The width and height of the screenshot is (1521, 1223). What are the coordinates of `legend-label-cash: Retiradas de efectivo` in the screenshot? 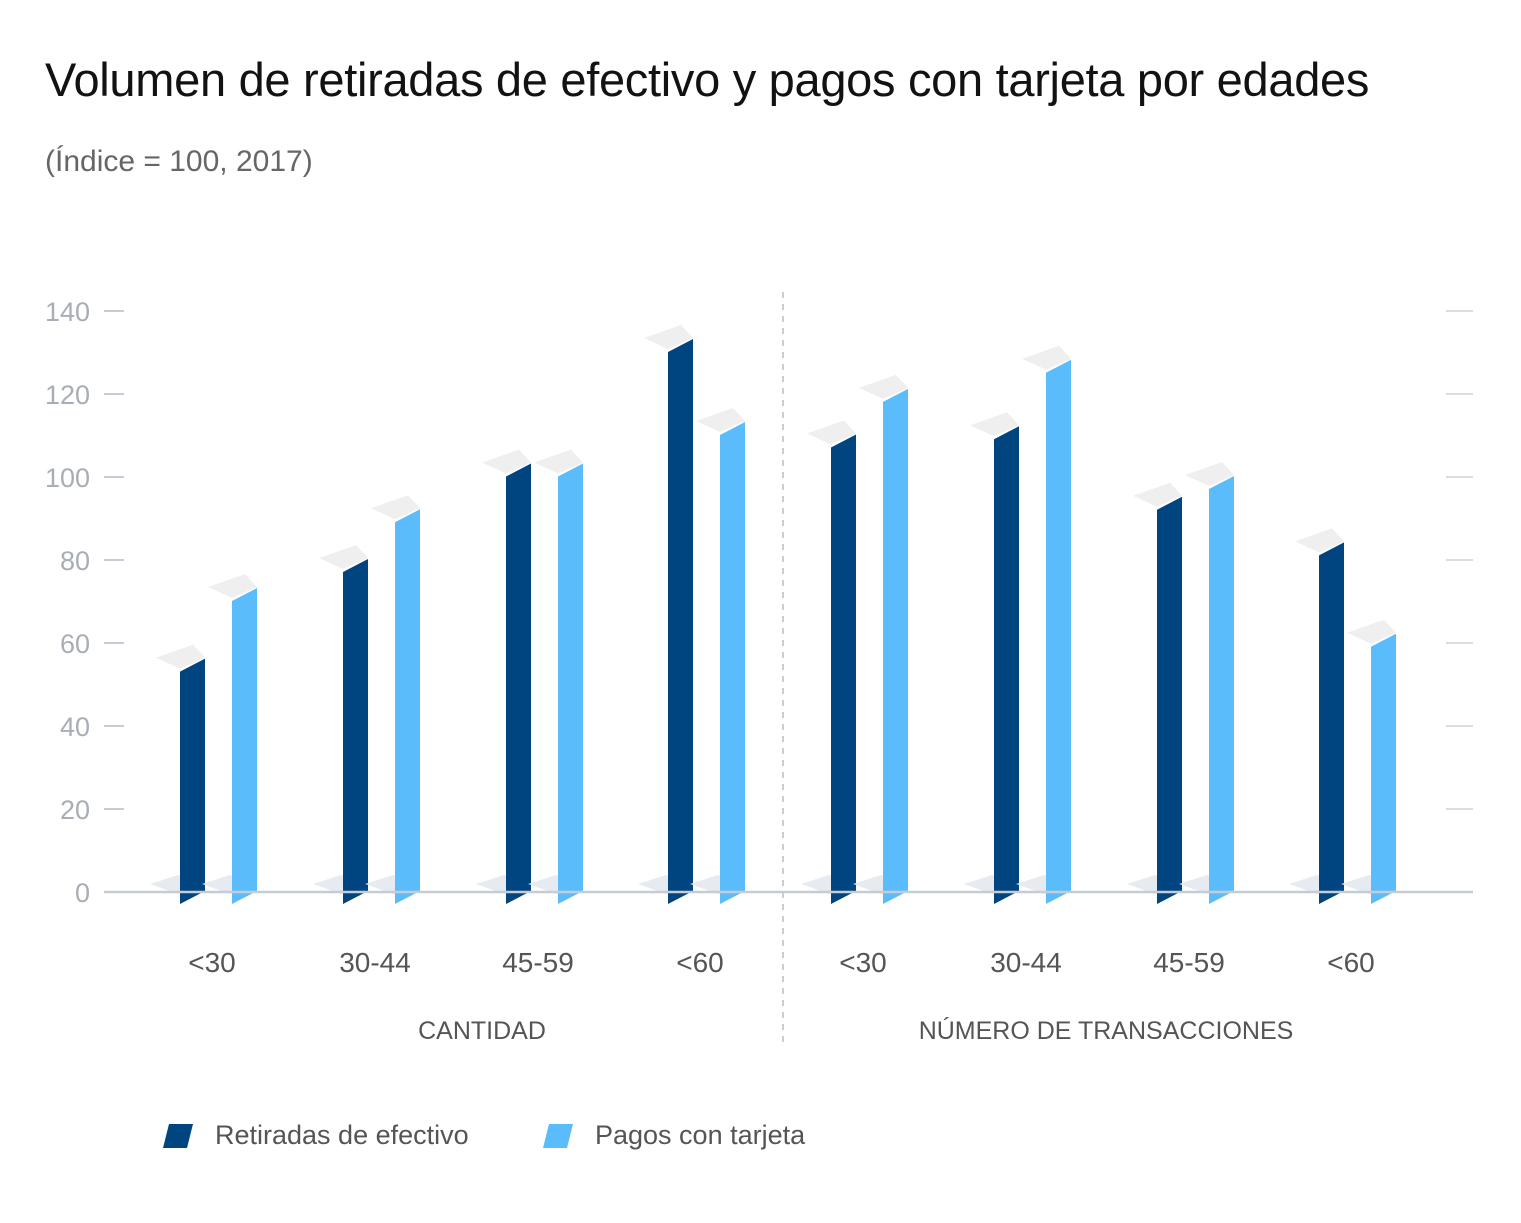 It's located at (342, 1135).